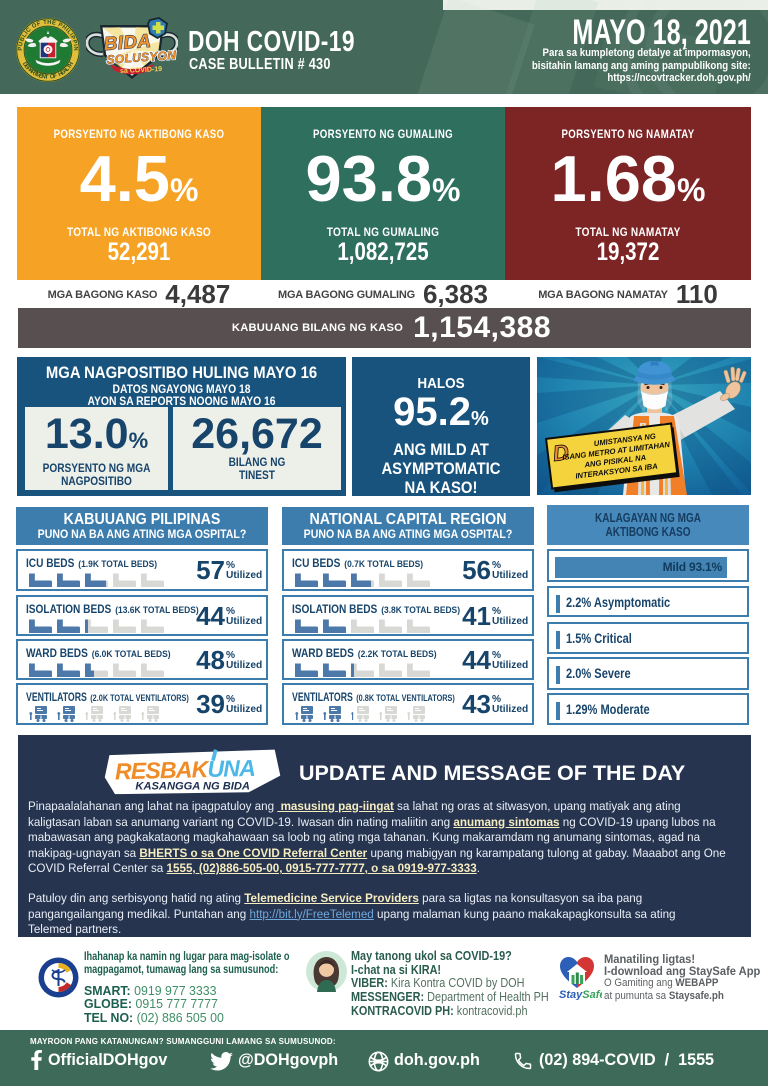  What do you see at coordinates (55, 76) in the screenshot?
I see `svg-text: F` at bounding box center [55, 76].